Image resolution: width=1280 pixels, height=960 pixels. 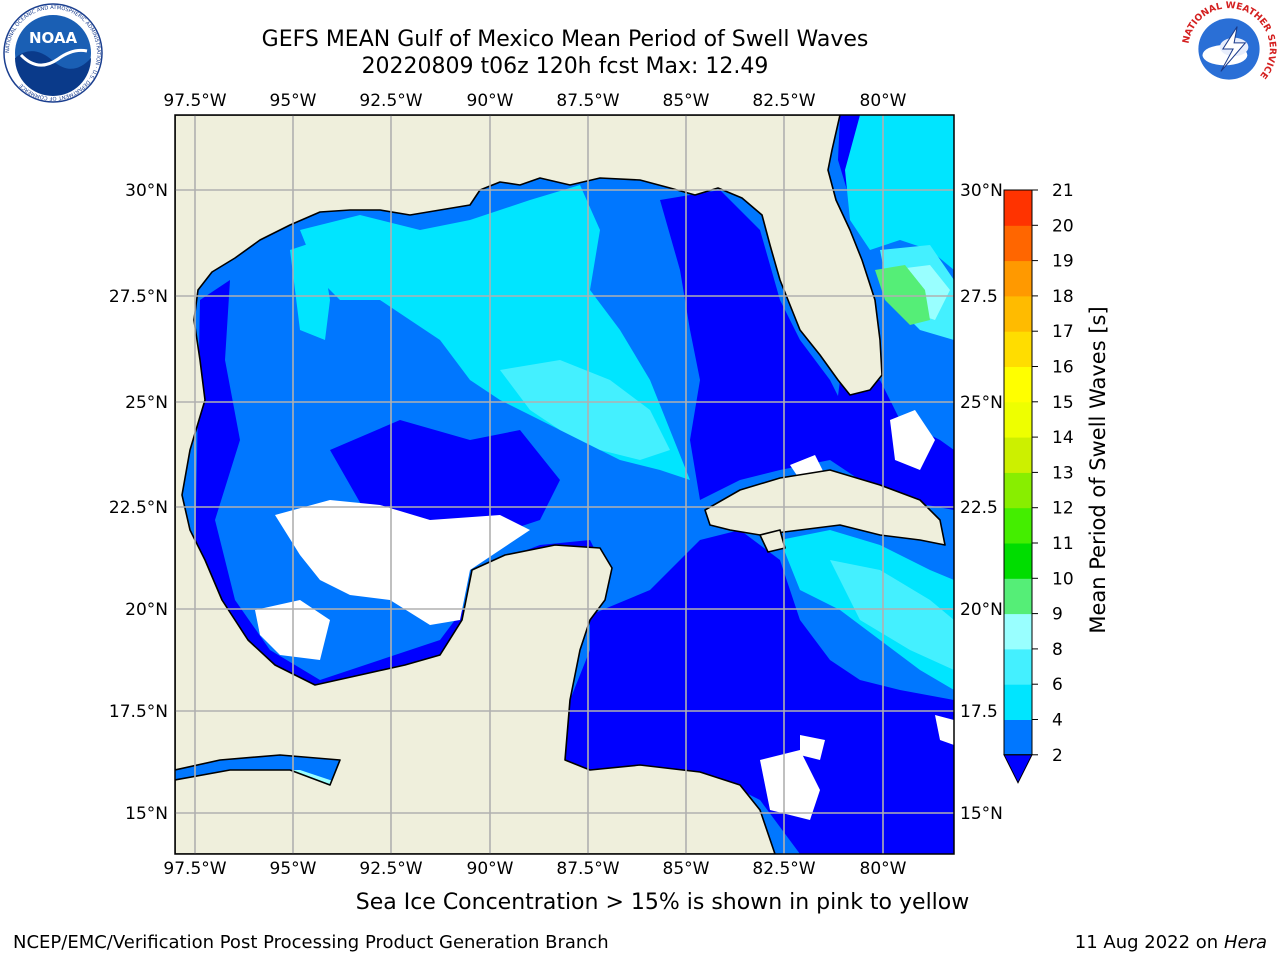 I want to click on nws-logo: NATIONAL WEATHER SERVICE, so click(x=1229, y=49).